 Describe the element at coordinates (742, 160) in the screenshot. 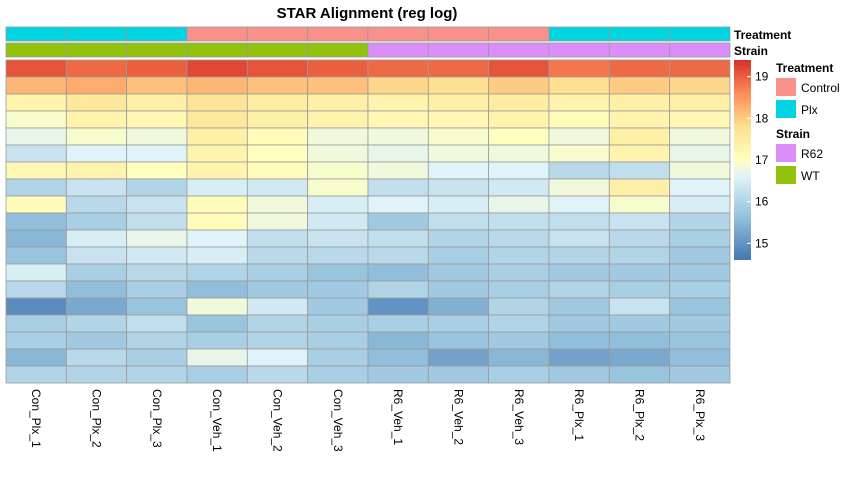

I see `color-scale-bar` at that location.